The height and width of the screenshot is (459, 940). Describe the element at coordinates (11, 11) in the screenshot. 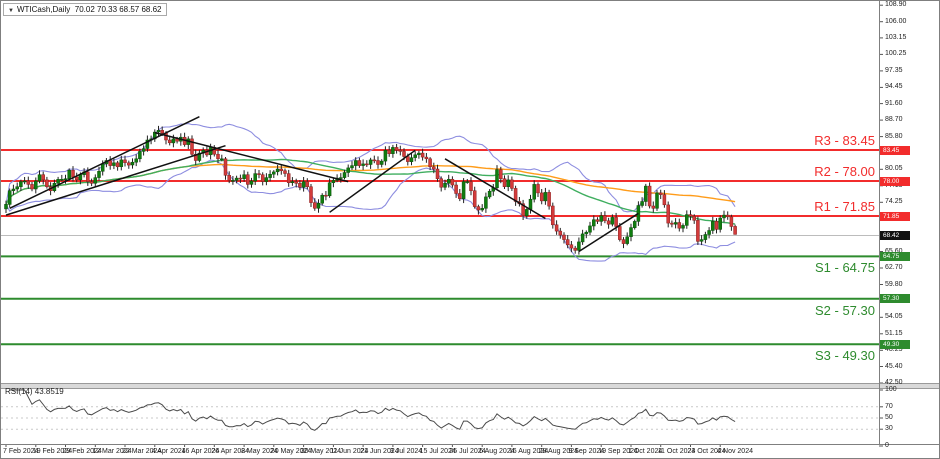

I see `chevron-down-icon: ▼` at that location.